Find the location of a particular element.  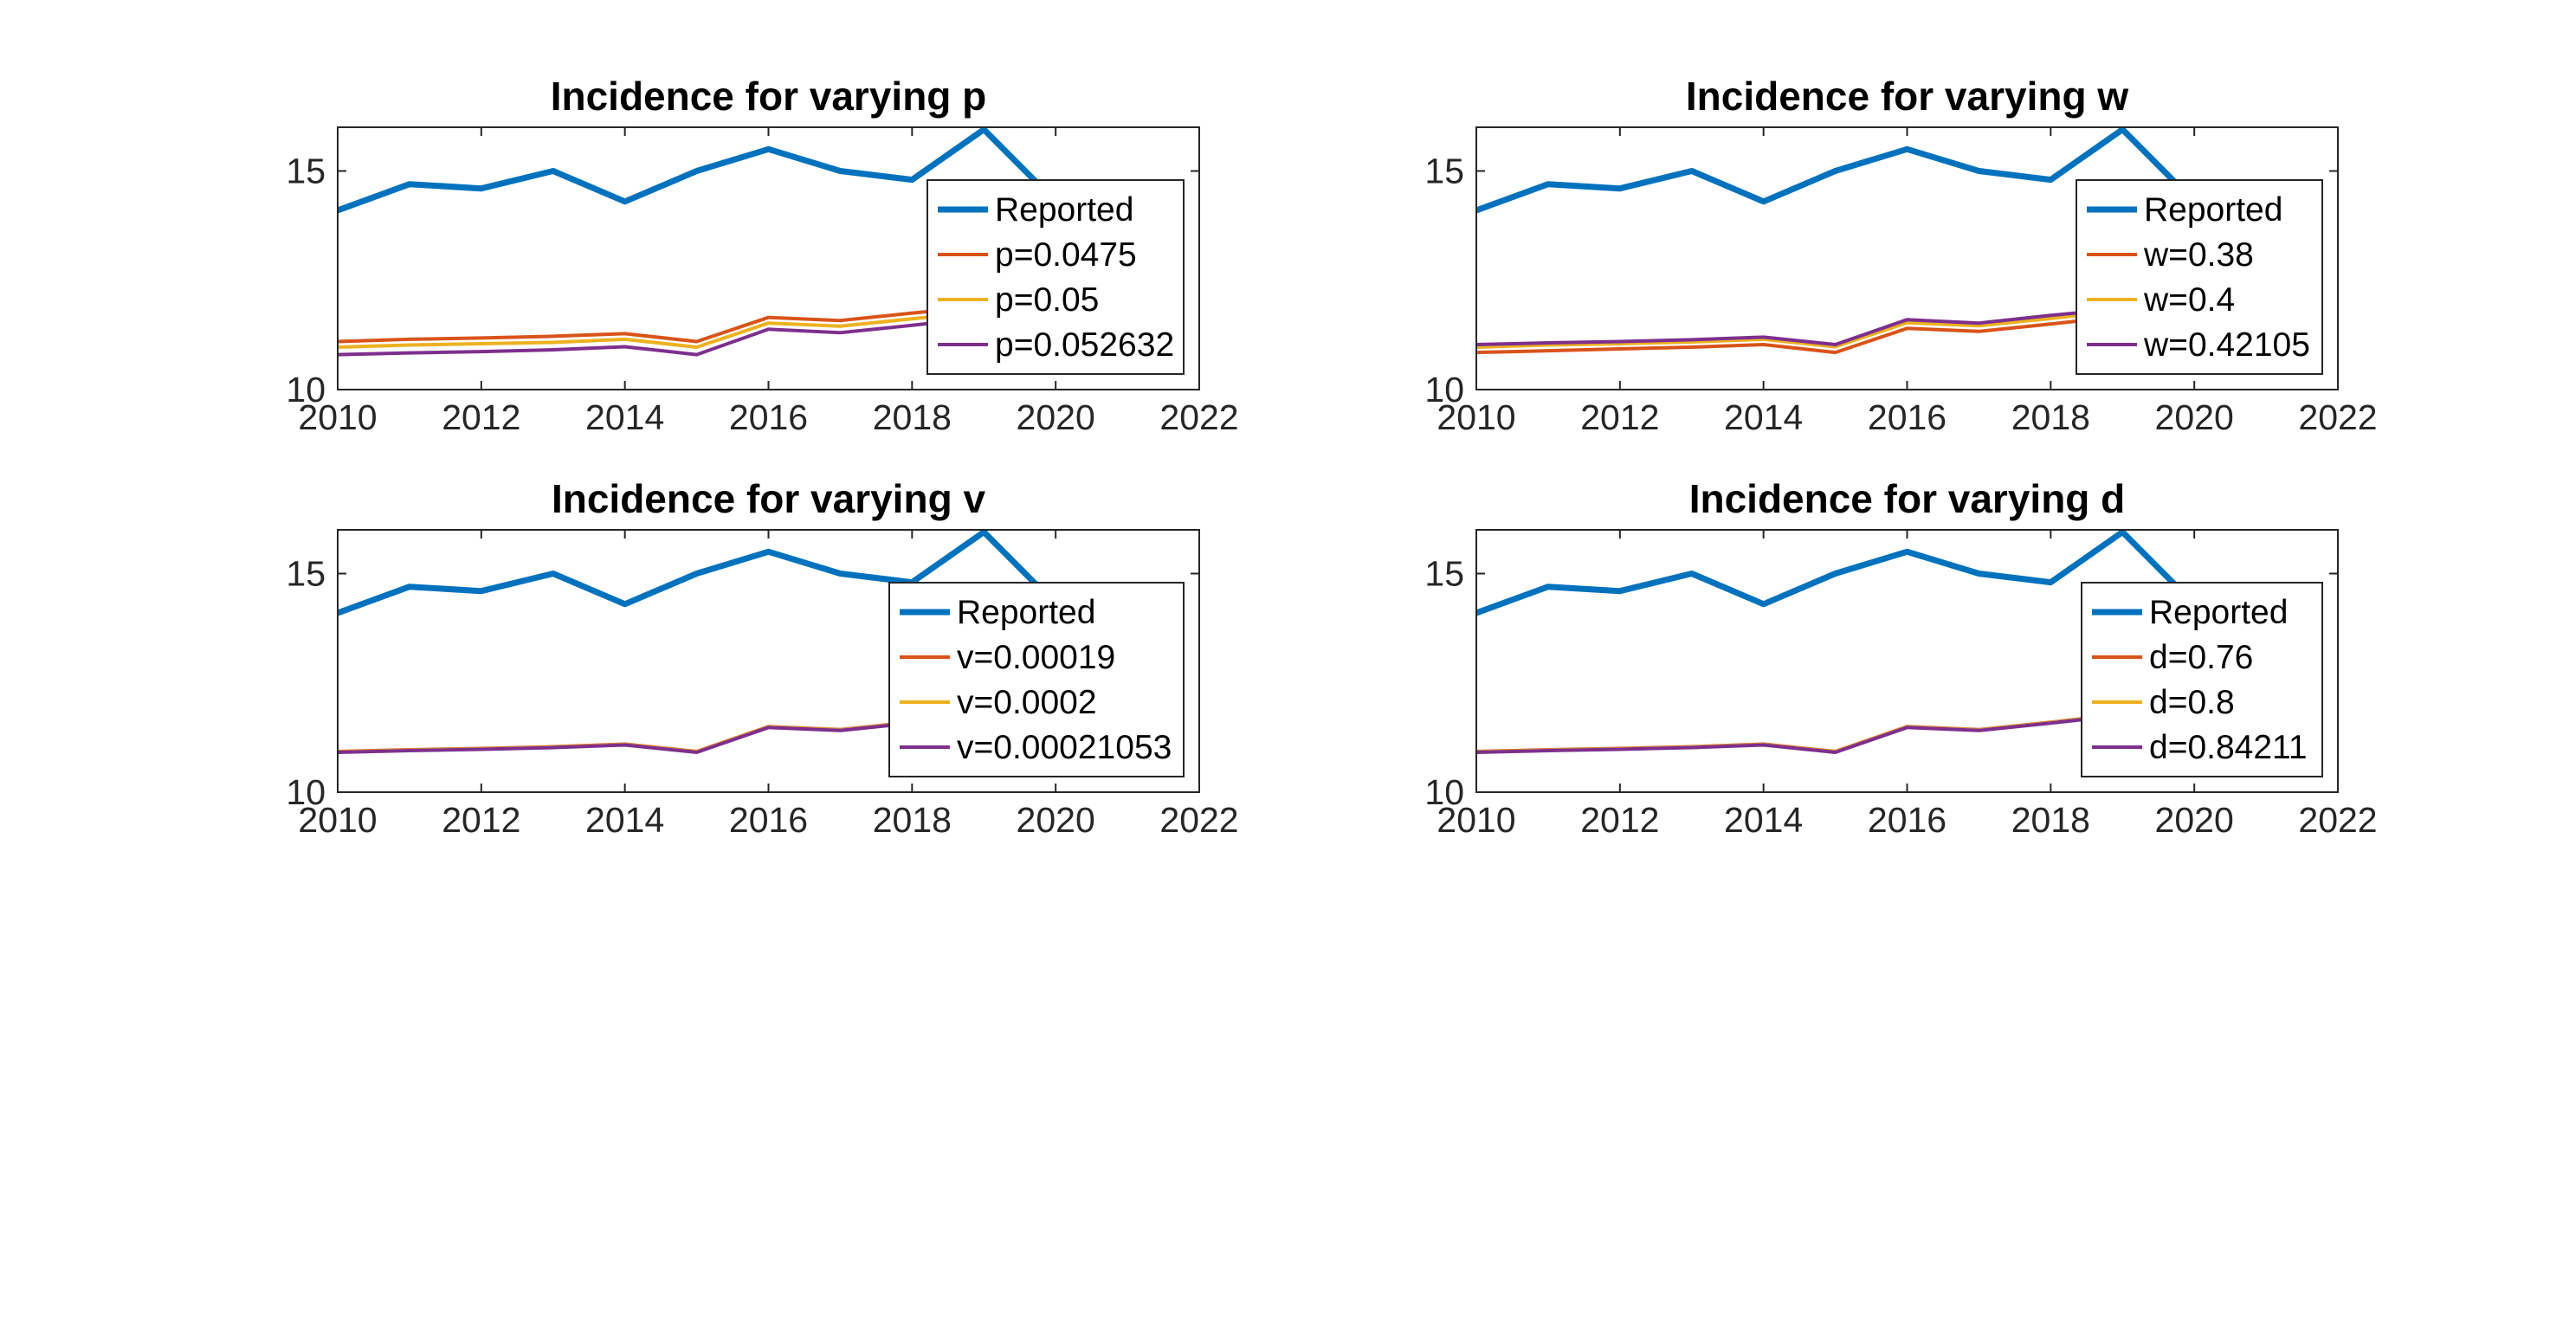

chart-title: Incidence for varying w is located at coordinates (1907, 96).